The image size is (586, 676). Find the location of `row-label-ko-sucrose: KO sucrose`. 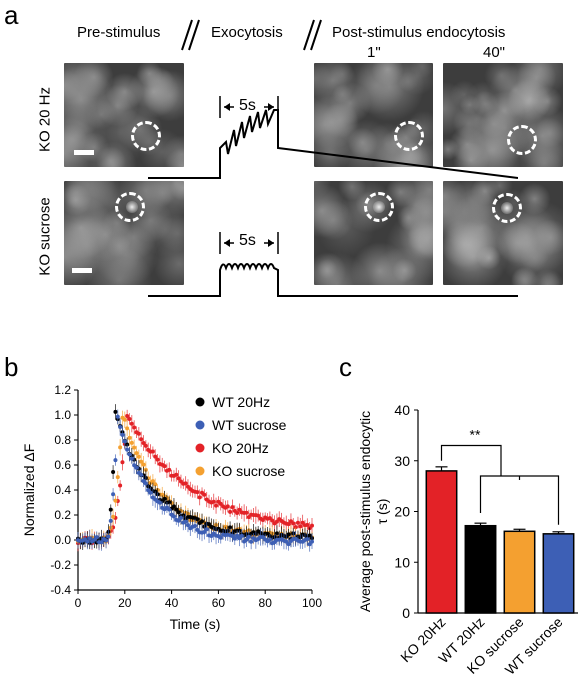

row-label-ko-sucrose: KO sucrose is located at coordinates (45, 236).